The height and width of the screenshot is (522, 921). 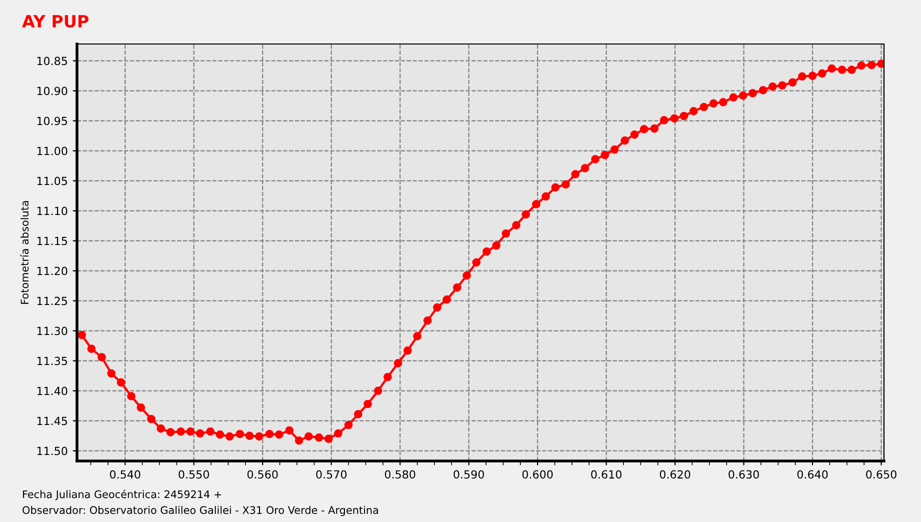 I want to click on x-tick-label: 0.640, so click(x=812, y=474).